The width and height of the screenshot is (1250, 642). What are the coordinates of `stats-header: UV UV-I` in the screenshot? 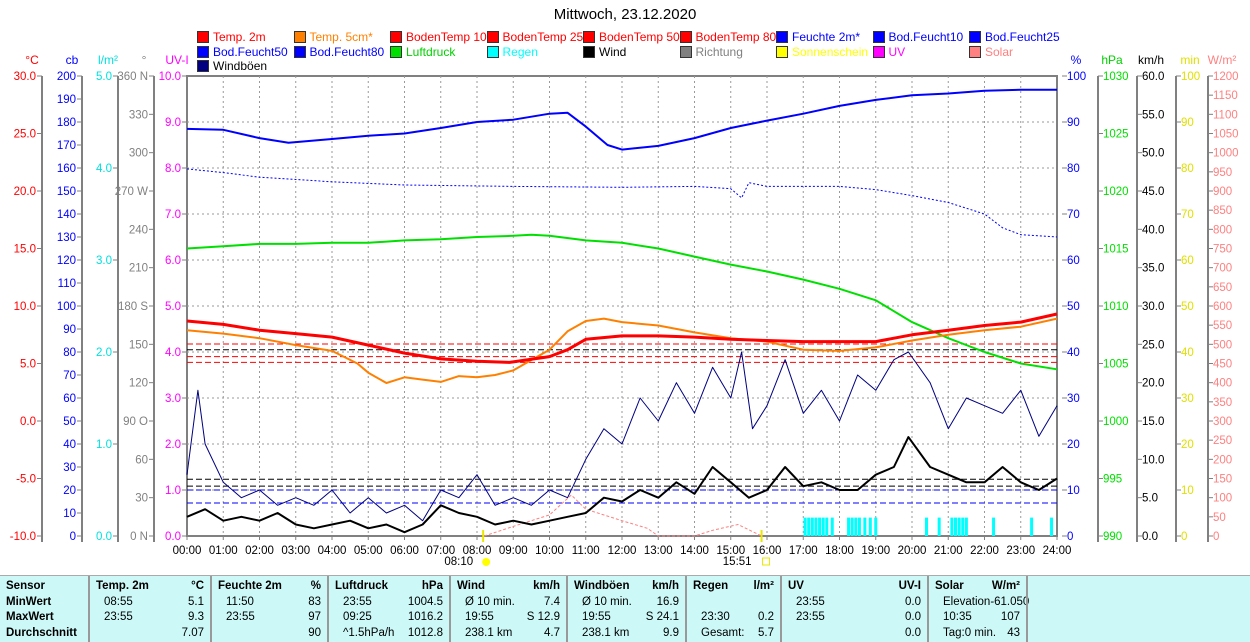 It's located at (854, 587).